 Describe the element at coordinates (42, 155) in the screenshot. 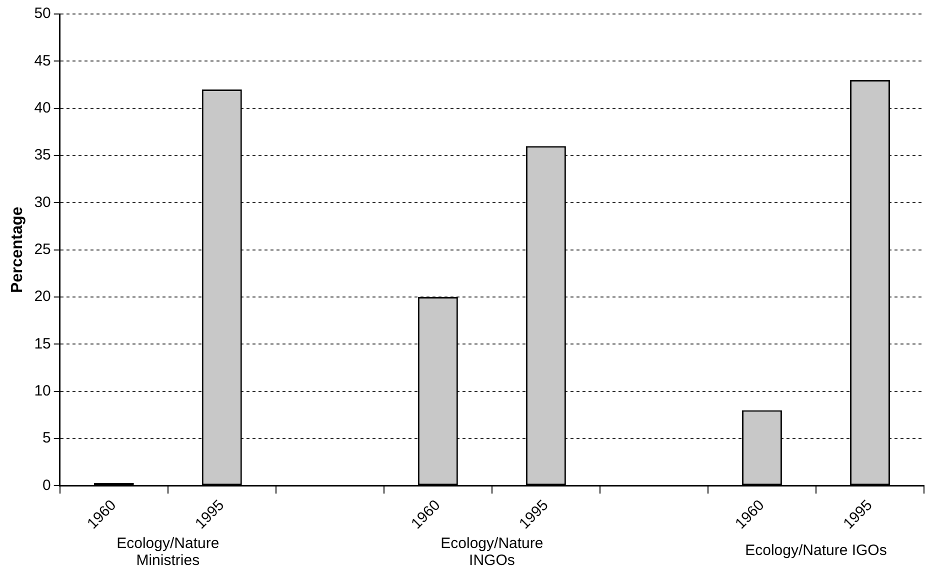

I see `y-tick-label: 35` at that location.